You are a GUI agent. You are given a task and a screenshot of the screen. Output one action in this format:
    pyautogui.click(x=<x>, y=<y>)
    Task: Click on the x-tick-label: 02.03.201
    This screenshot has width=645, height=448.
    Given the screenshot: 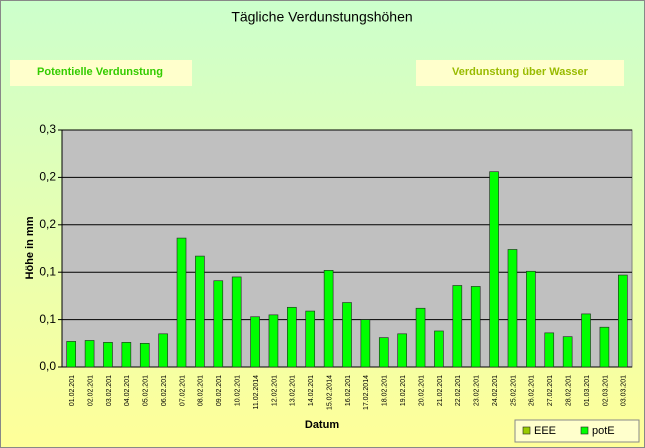 What is the action you would take?
    pyautogui.click(x=605, y=390)
    